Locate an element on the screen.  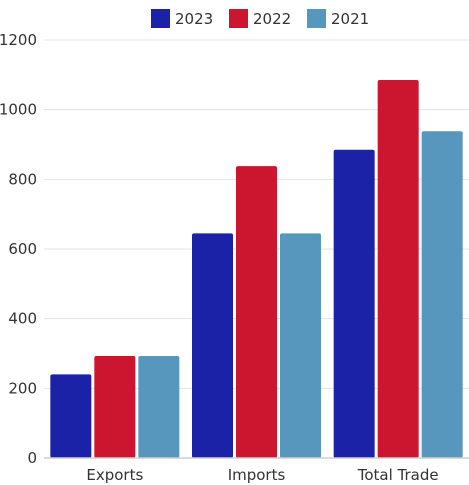
x-category-label: Exports is located at coordinates (114, 475).